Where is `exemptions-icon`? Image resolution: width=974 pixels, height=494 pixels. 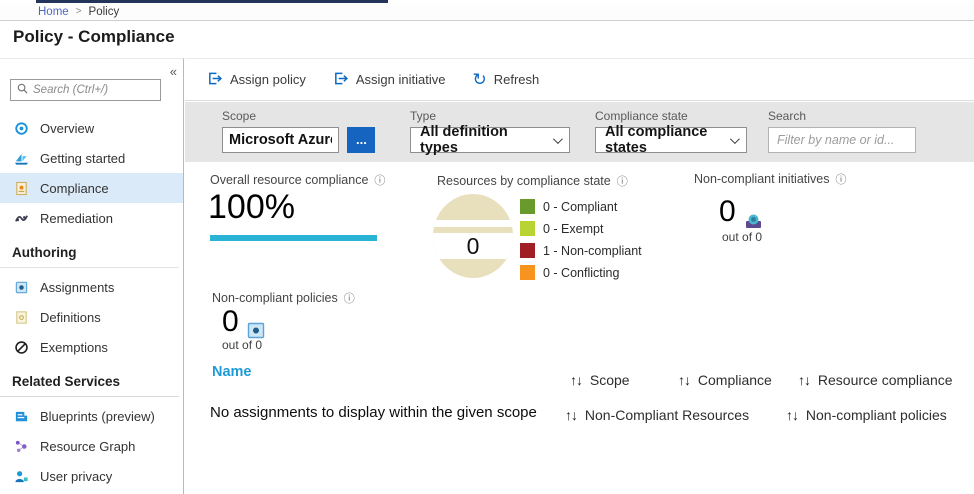 exemptions-icon is located at coordinates (21, 347).